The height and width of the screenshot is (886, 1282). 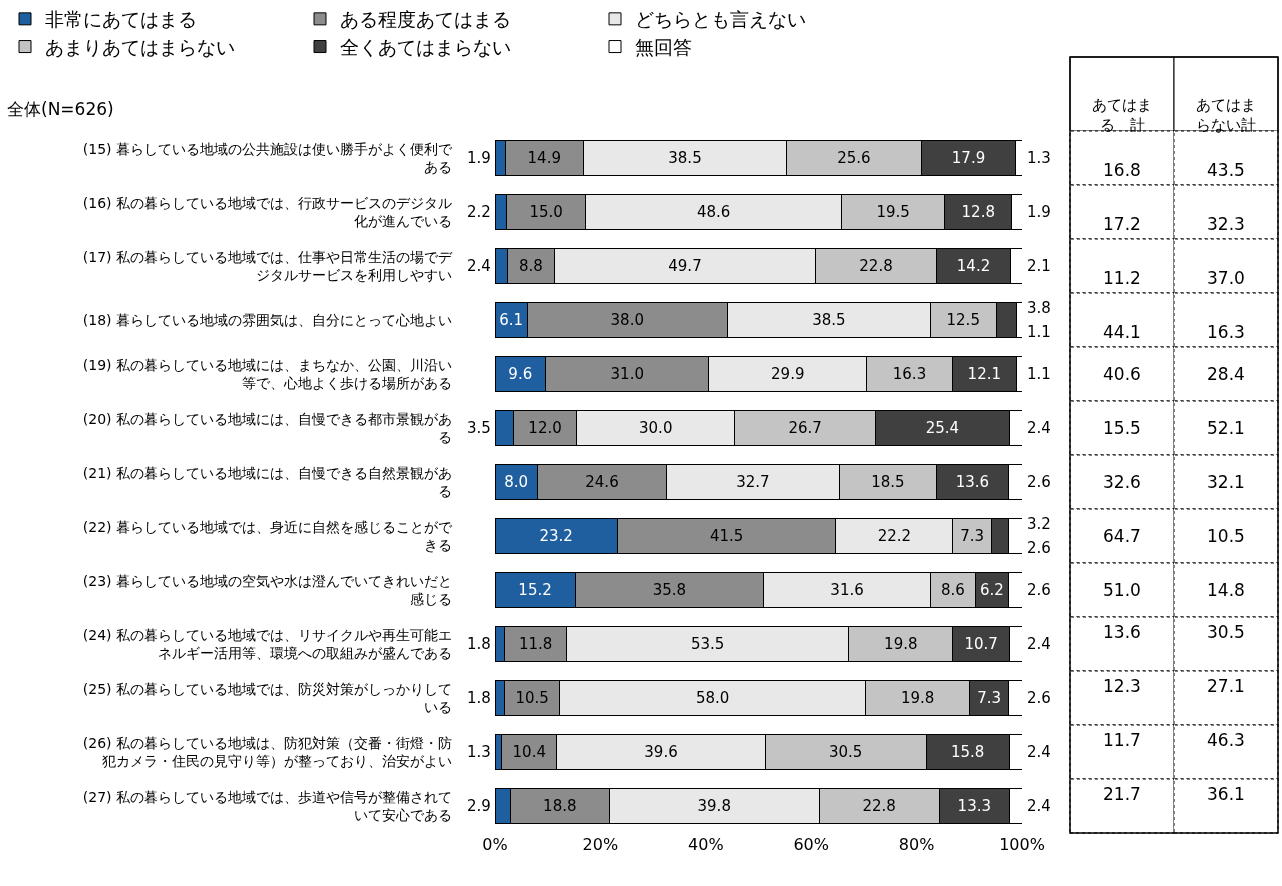 I want to click on x-tick-label: 60%, so click(x=811, y=844).